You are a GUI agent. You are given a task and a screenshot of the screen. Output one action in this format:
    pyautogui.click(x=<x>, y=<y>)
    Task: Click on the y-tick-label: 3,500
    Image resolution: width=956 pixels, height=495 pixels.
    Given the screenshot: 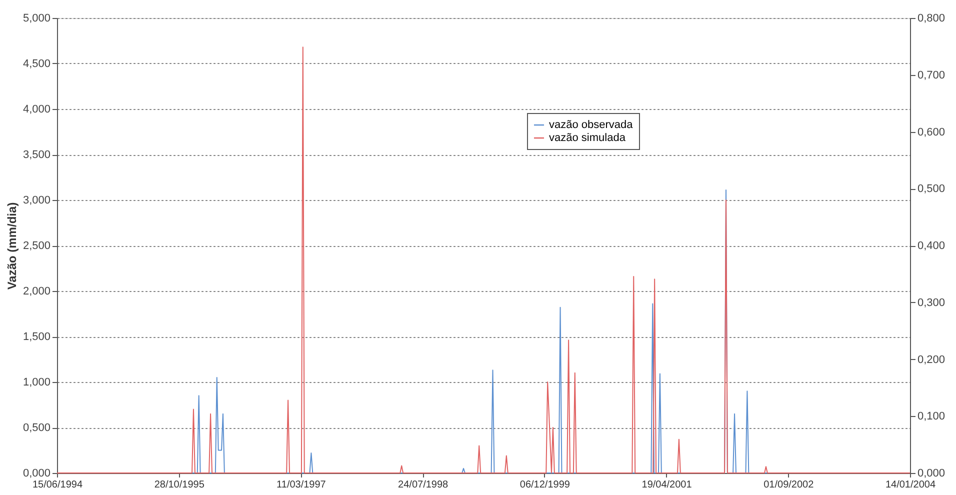 What is the action you would take?
    pyautogui.click(x=36, y=155)
    